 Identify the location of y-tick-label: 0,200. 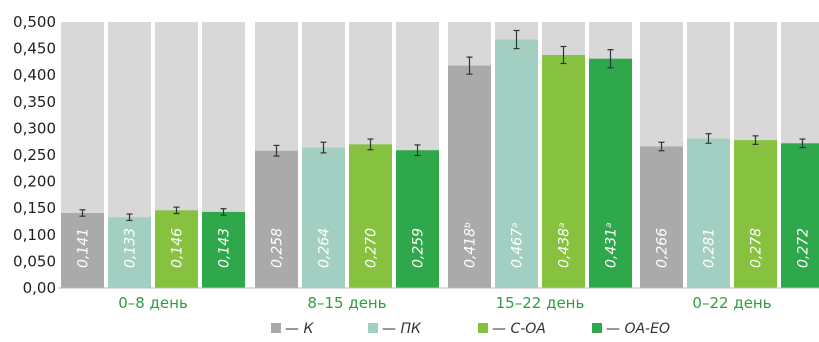
(34, 182).